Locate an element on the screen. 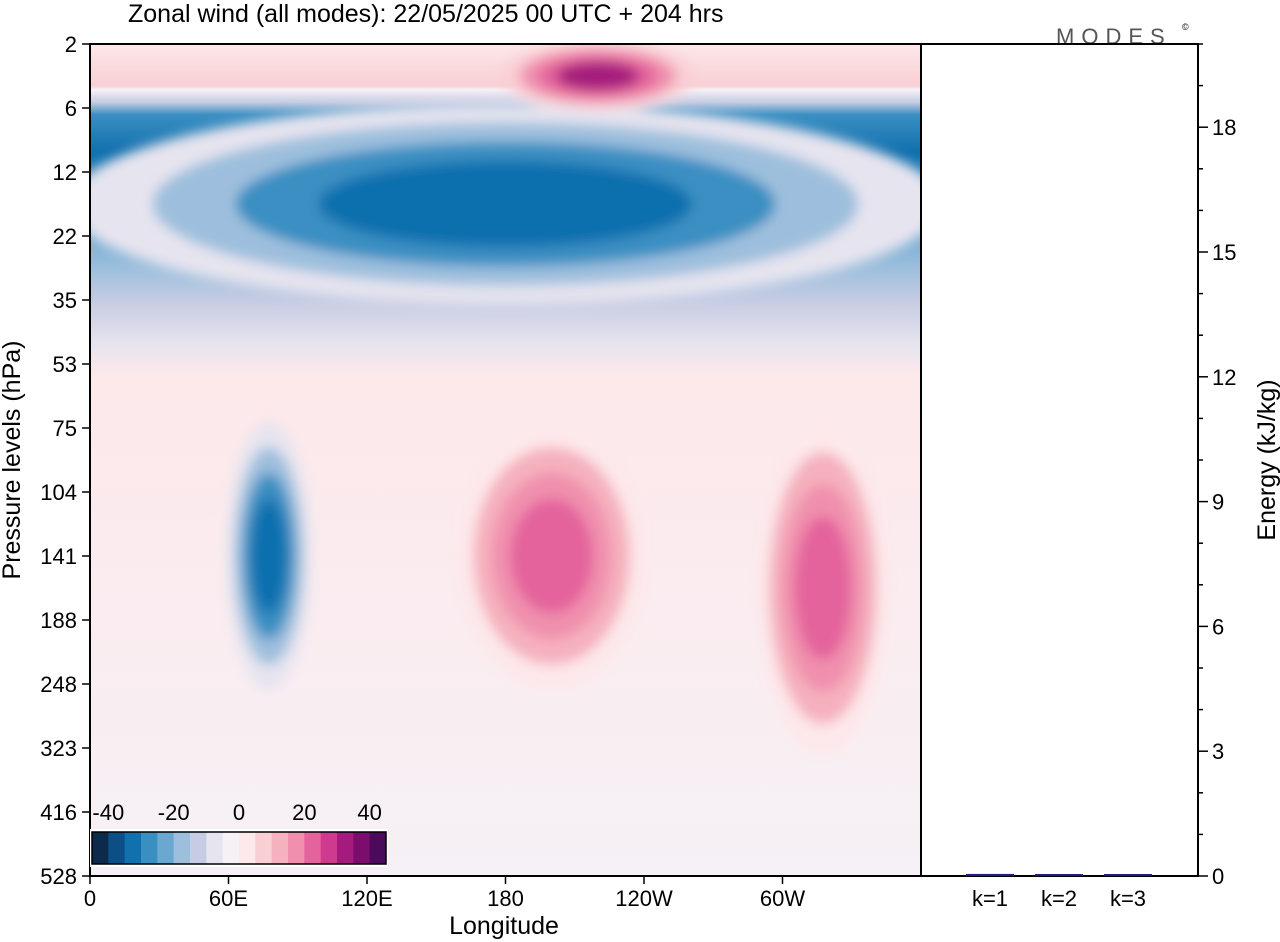 The width and height of the screenshot is (1280, 942). y-axis-label: Pressure levels (hPa) is located at coordinates (13, 460).